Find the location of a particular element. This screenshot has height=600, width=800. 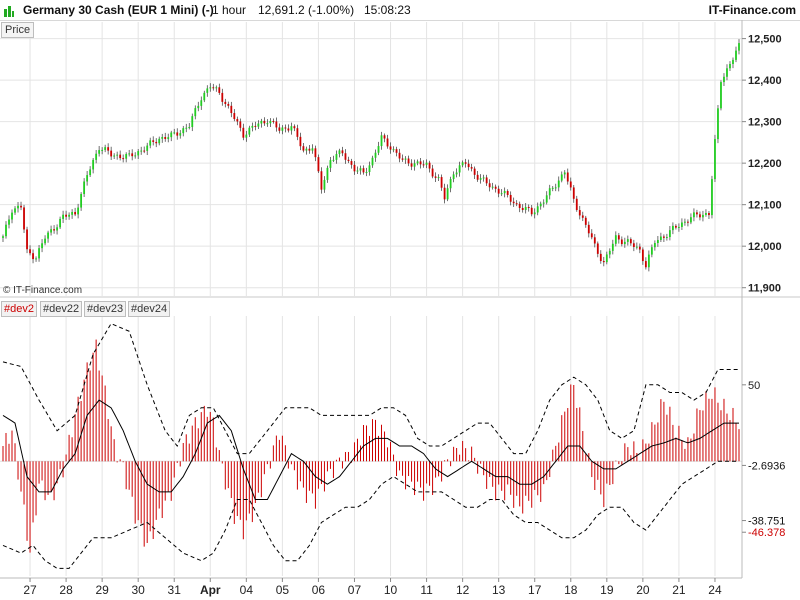

x-tick-label: 12 is located at coordinates (463, 590).